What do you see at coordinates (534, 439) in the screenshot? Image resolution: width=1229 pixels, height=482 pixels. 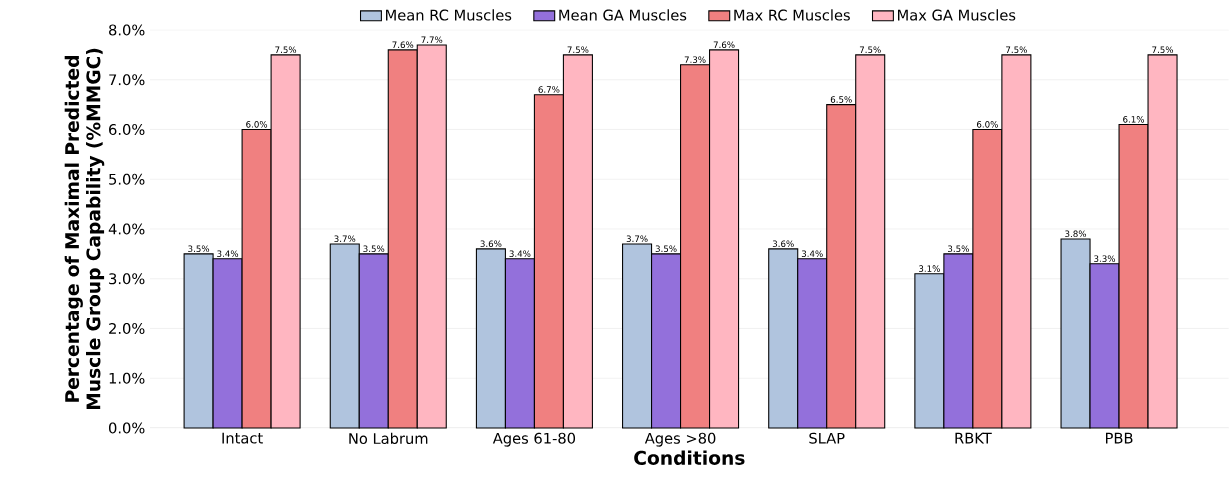 I see `x-tick-label: Ages 61-80` at bounding box center [534, 439].